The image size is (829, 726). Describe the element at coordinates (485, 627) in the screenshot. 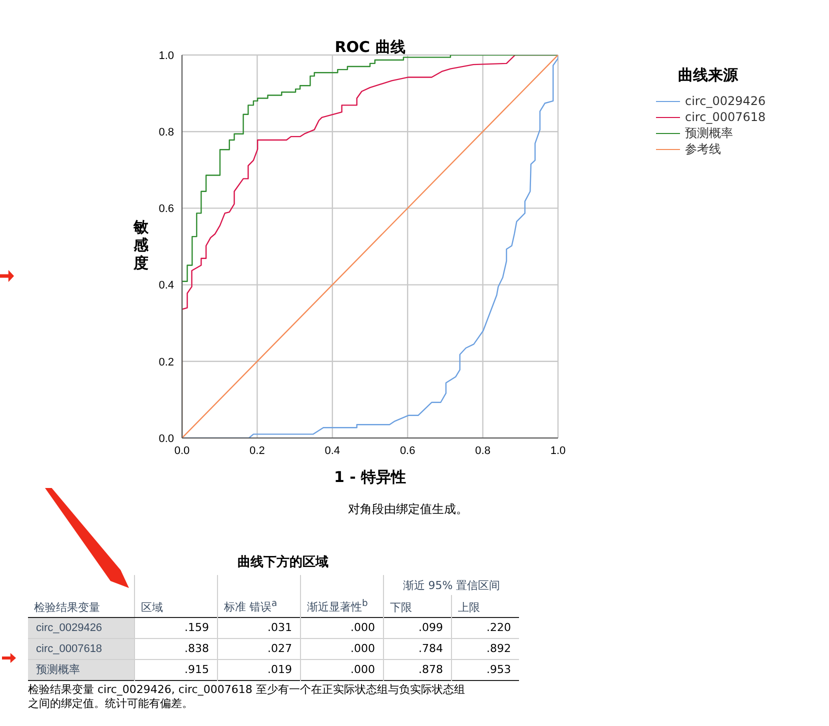

I see `data-label: .220` at that location.